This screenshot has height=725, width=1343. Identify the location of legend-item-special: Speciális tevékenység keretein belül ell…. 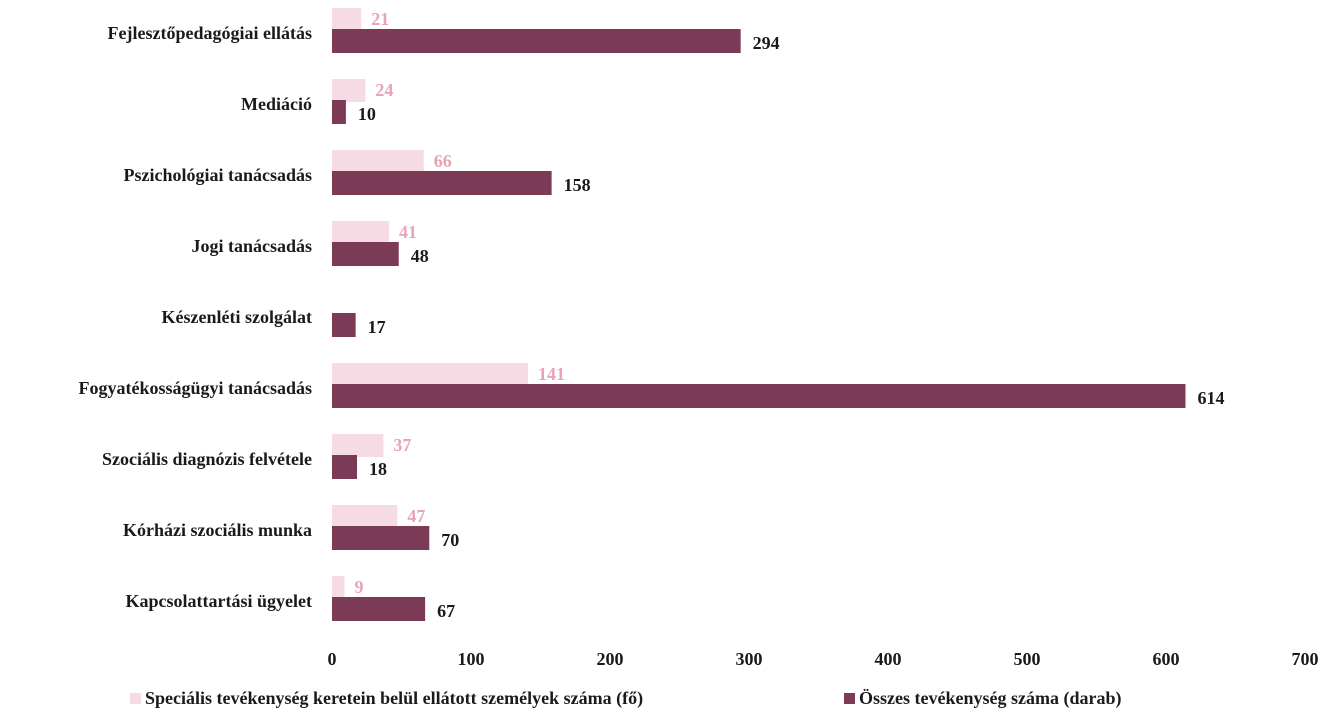
(386, 698).